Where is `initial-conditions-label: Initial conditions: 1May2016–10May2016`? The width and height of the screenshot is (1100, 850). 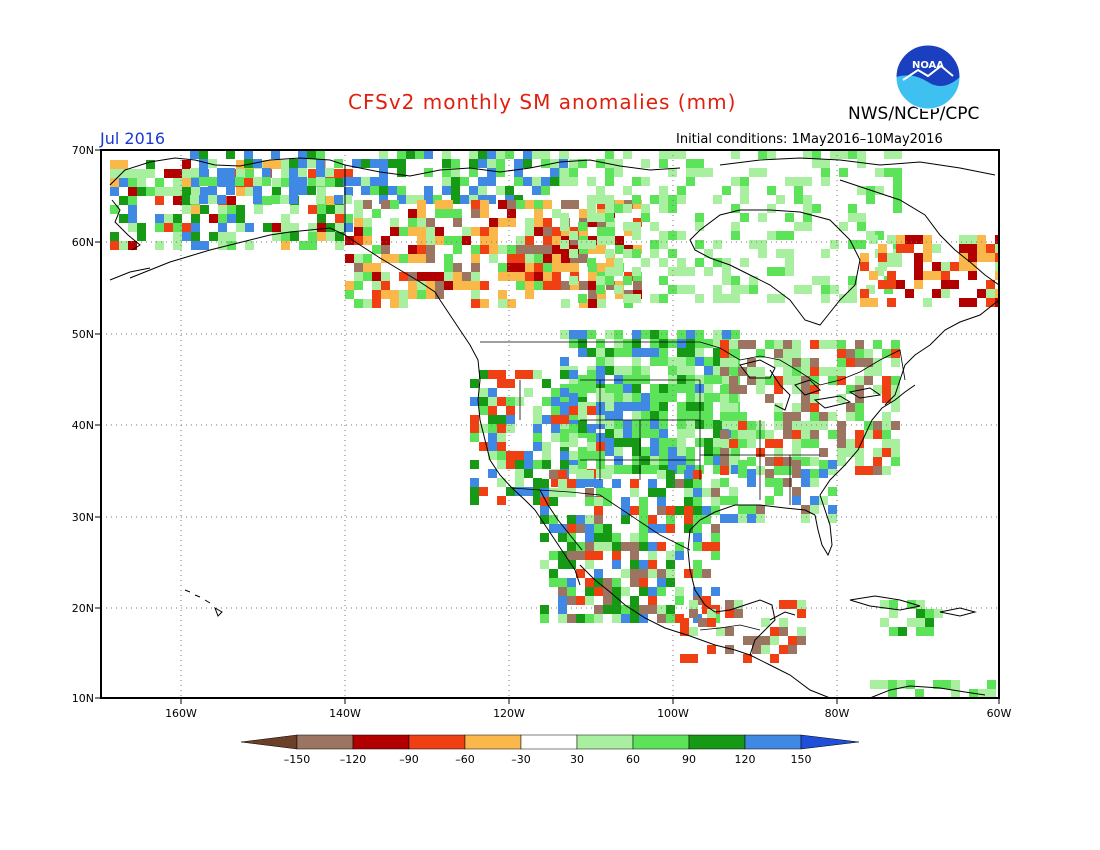 initial-conditions-label: Initial conditions: 1May2016–10May2016 is located at coordinates (809, 139).